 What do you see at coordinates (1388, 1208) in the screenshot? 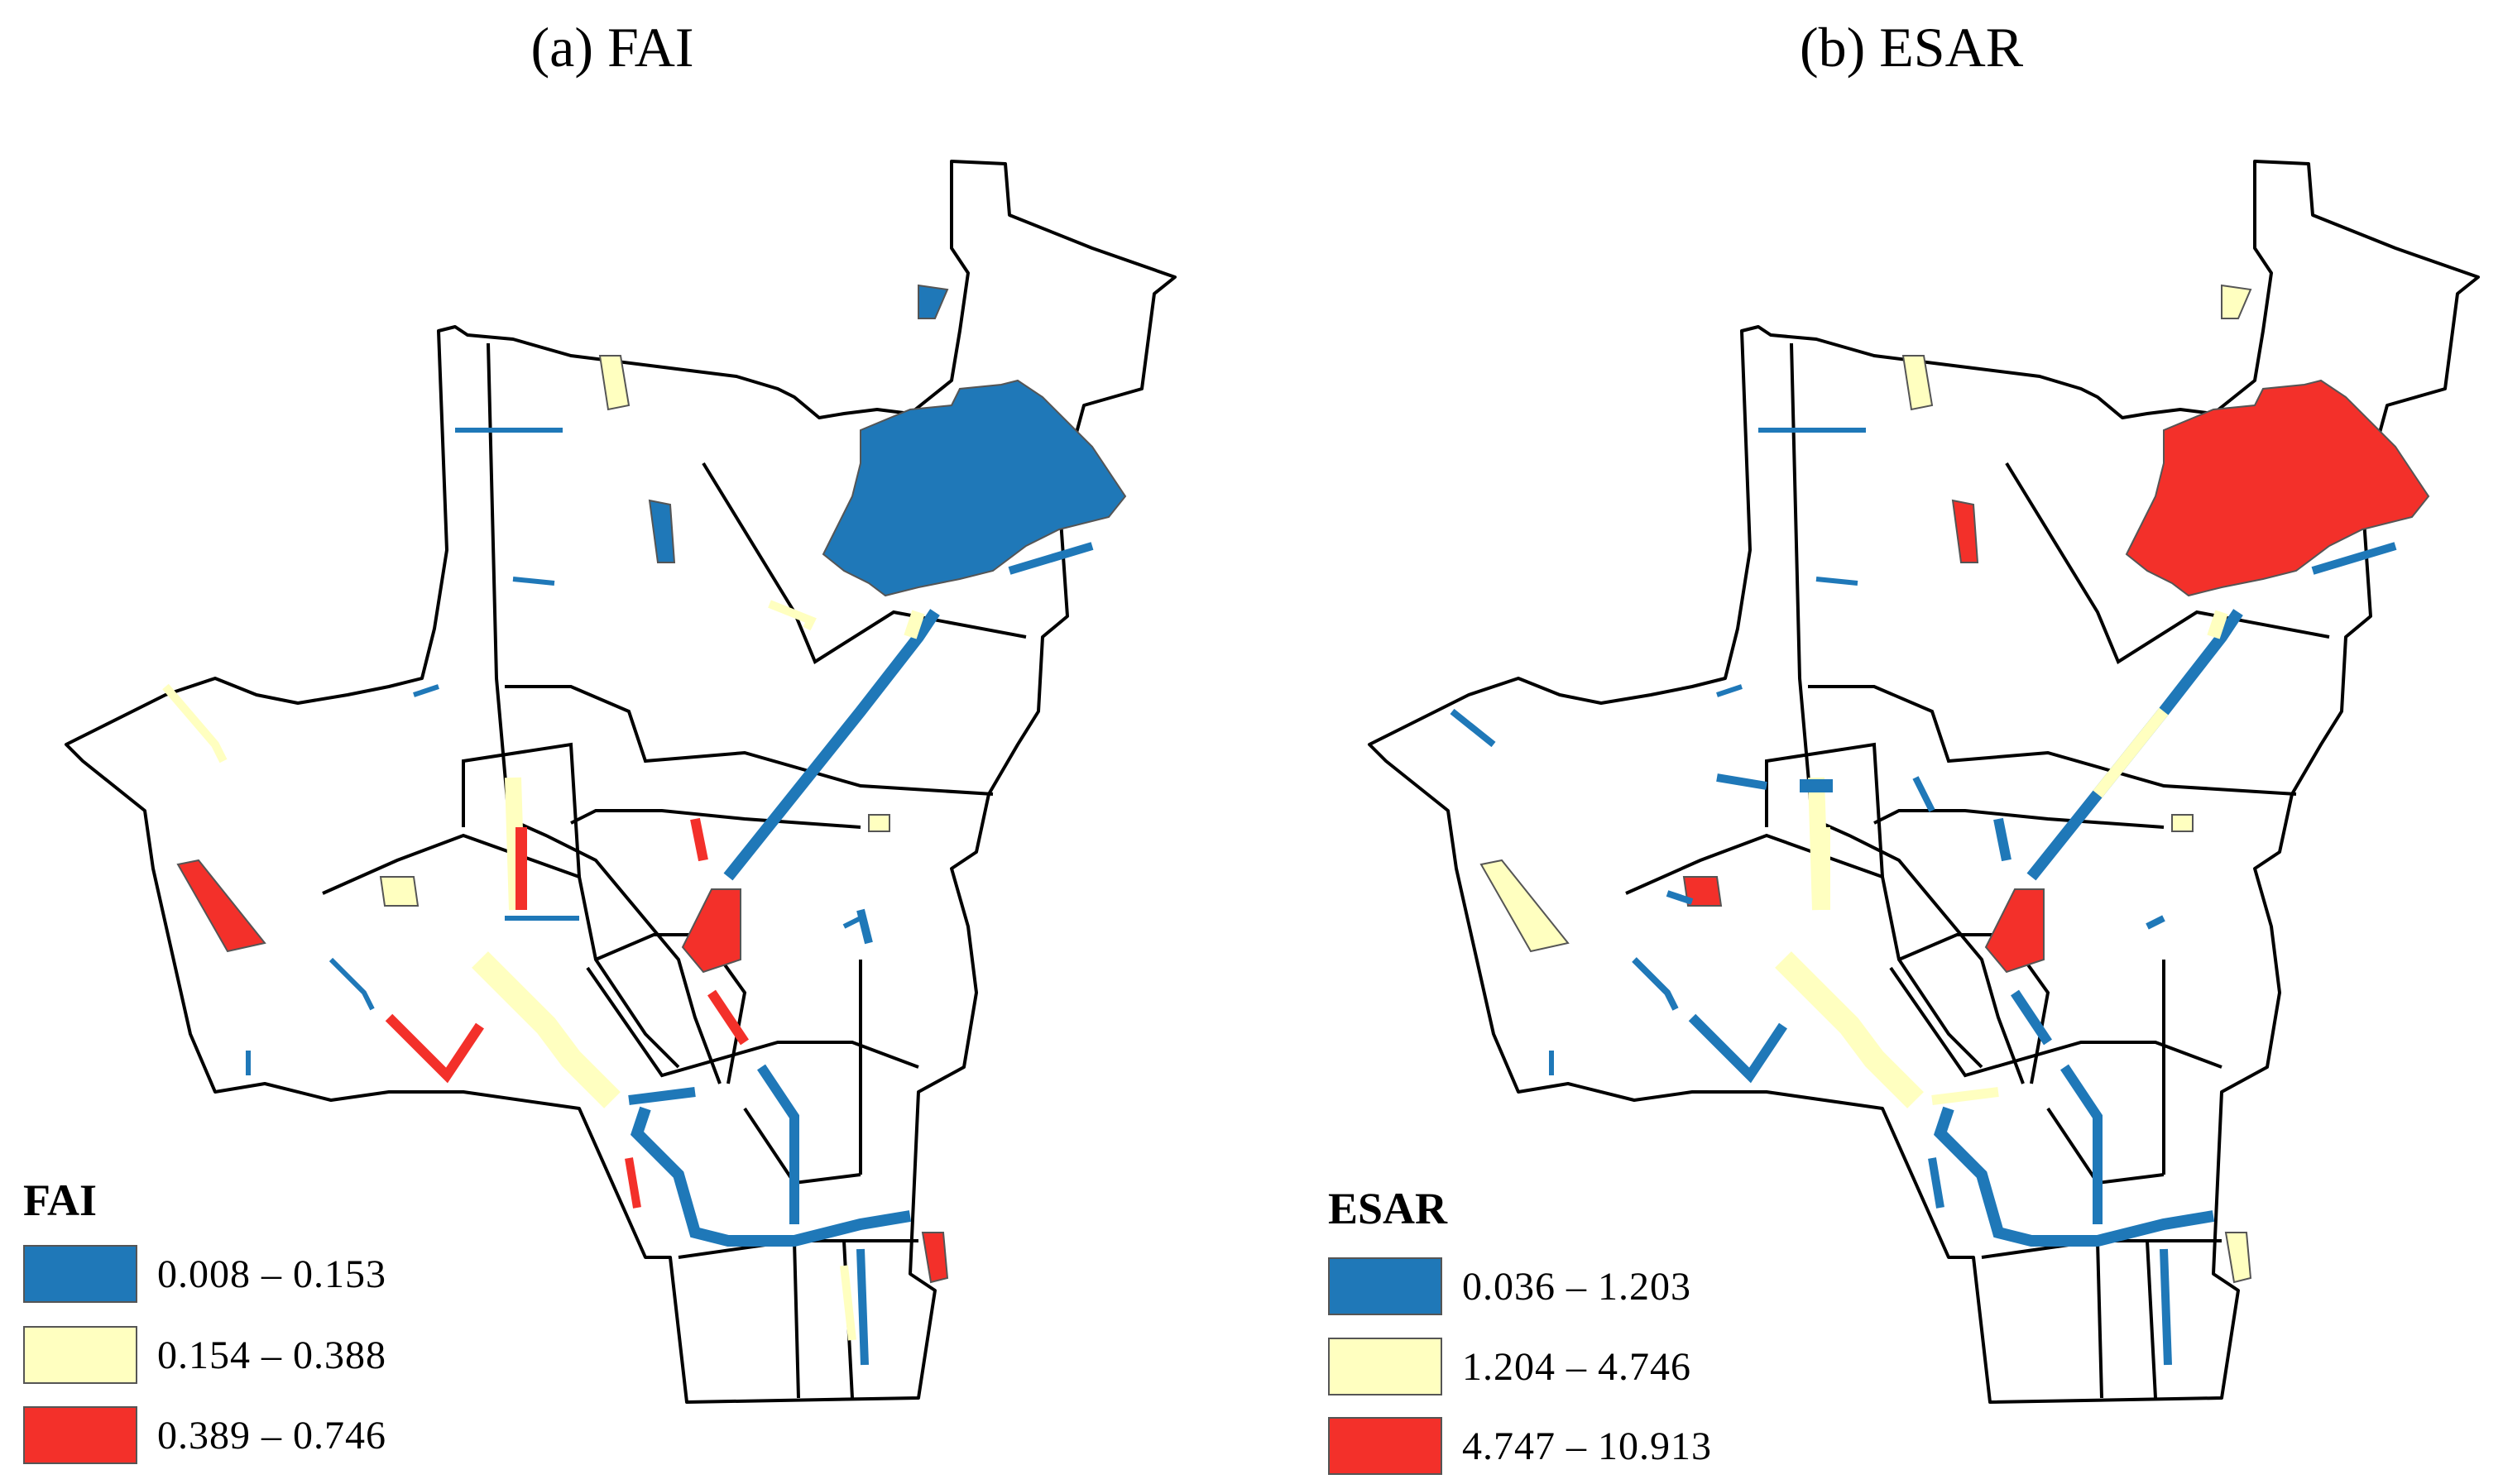
I see `legend-b-title: ESAR` at bounding box center [1388, 1208].